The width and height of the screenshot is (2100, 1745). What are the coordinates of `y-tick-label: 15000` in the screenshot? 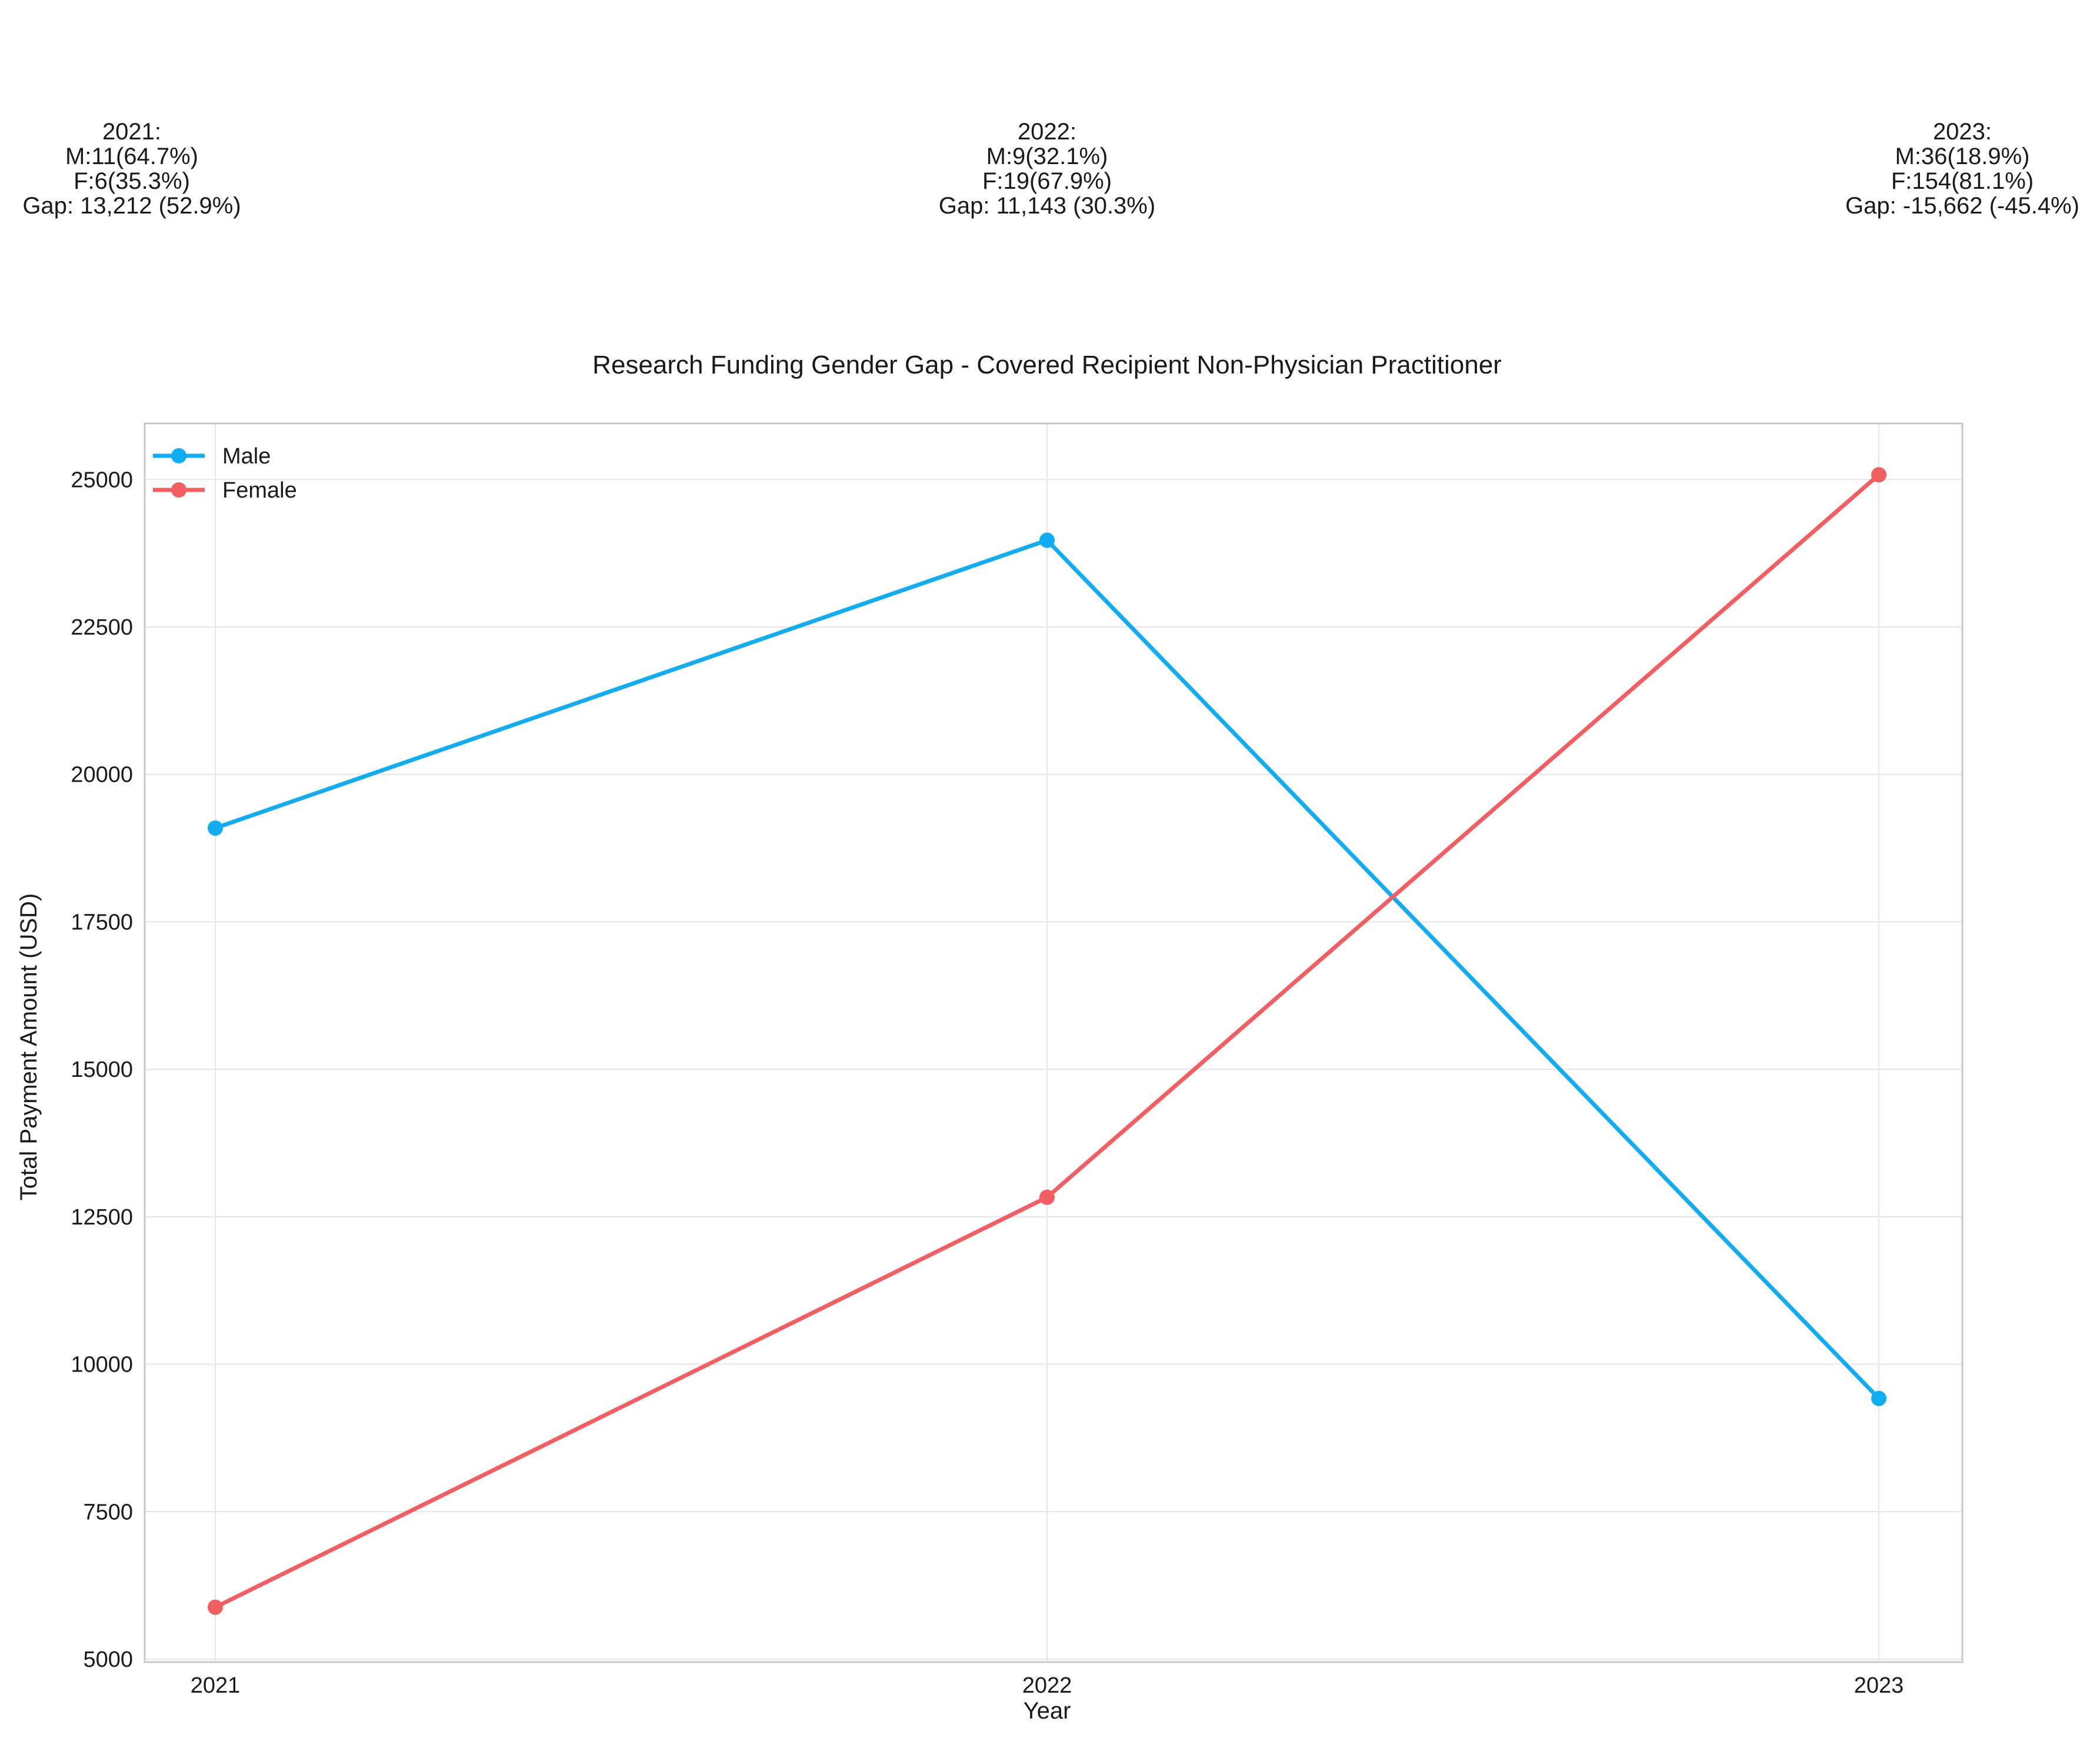 It's located at (102, 1069).